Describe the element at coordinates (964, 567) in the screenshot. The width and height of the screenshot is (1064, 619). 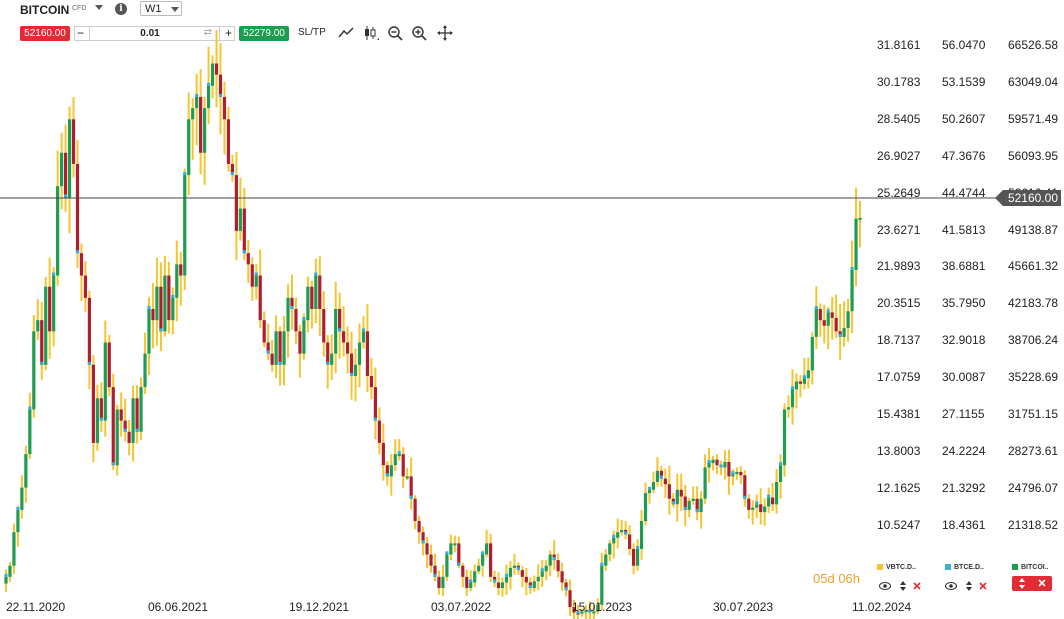
I see `legend-item-btce: BTCE.D..` at that location.